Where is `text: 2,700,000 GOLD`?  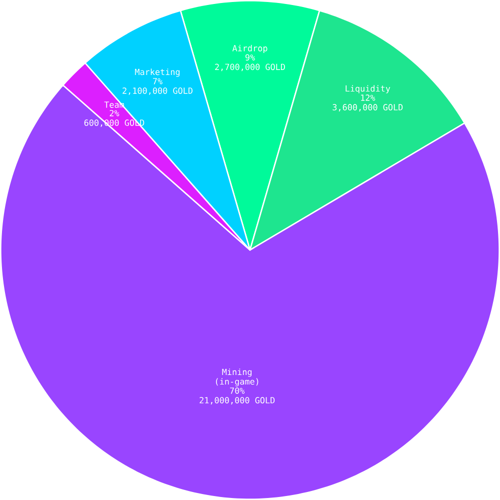 text: 2,700,000 GOLD is located at coordinates (250, 68).